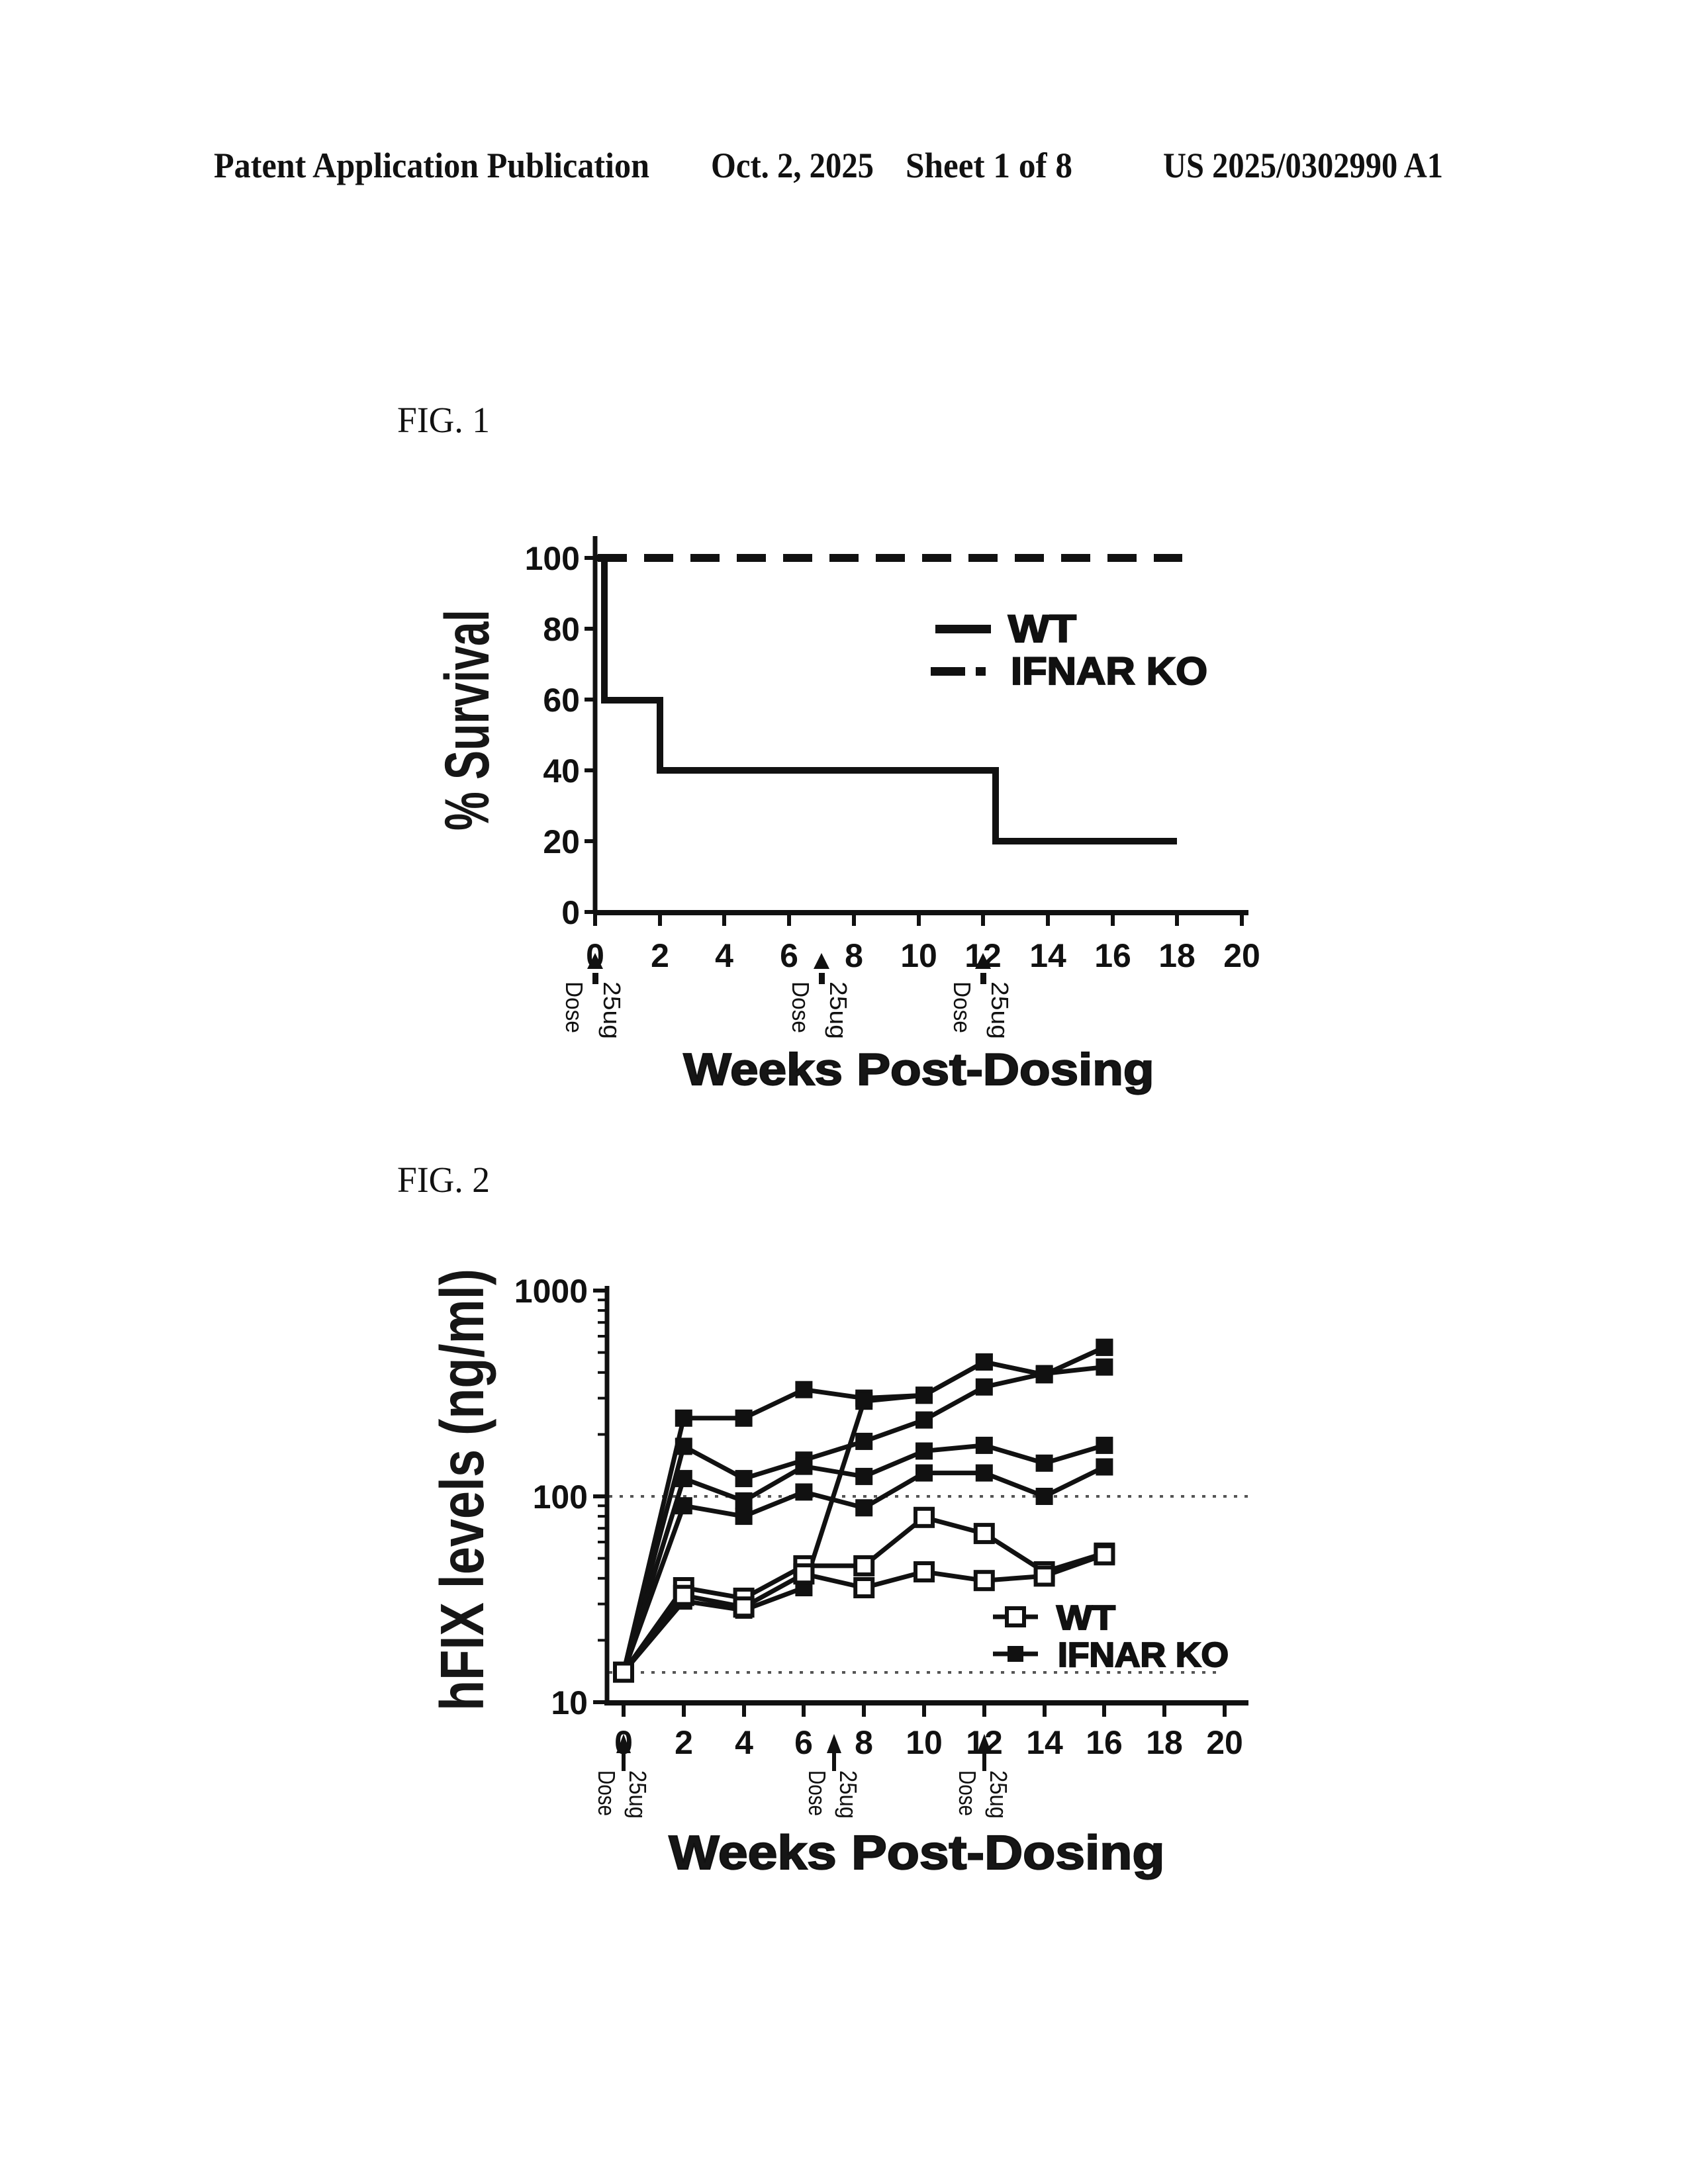 The width and height of the screenshot is (1688, 2184). Describe the element at coordinates (467, 721) in the screenshot. I see `svg-text: % Survival` at that location.